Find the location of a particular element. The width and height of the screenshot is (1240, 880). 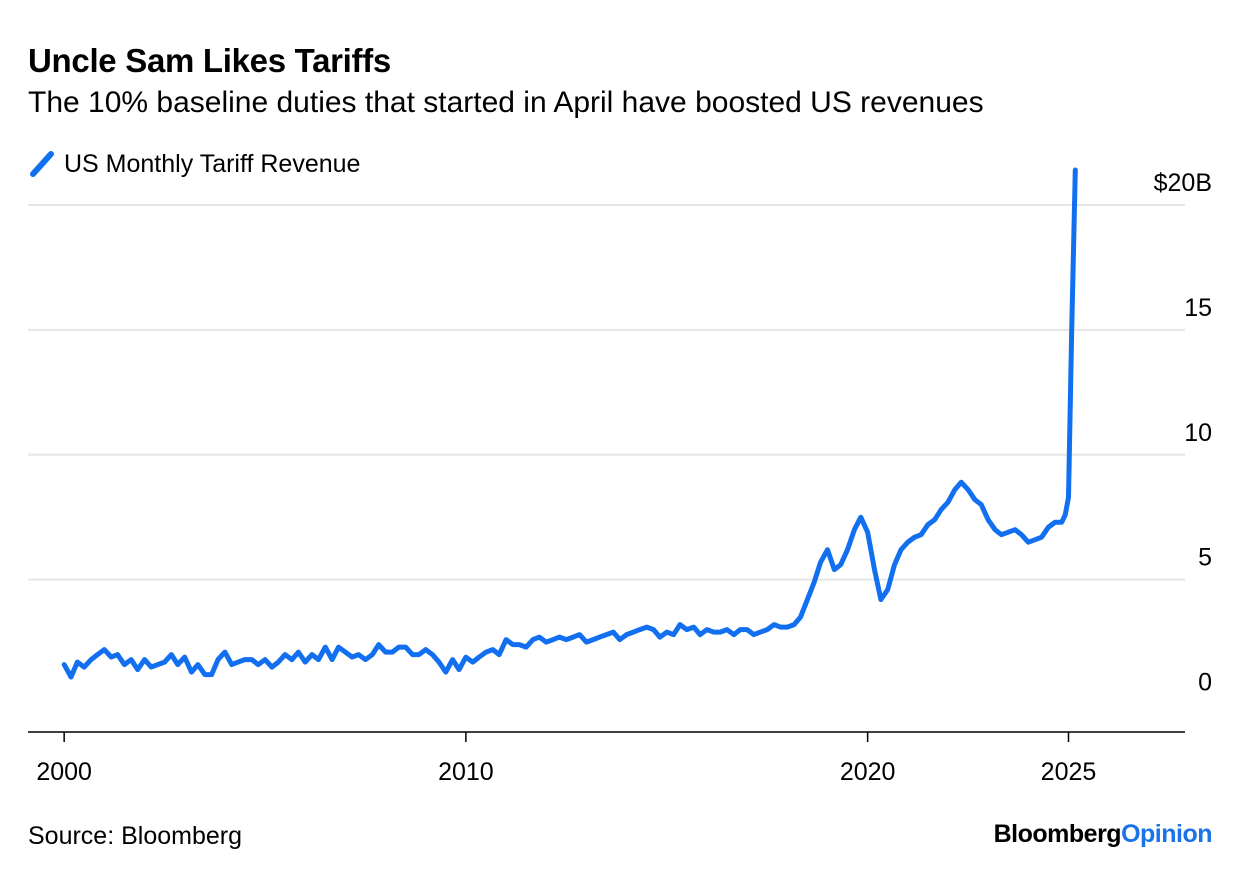

chart-title: Uncle Sam Likes Tariffs is located at coordinates (209, 60).